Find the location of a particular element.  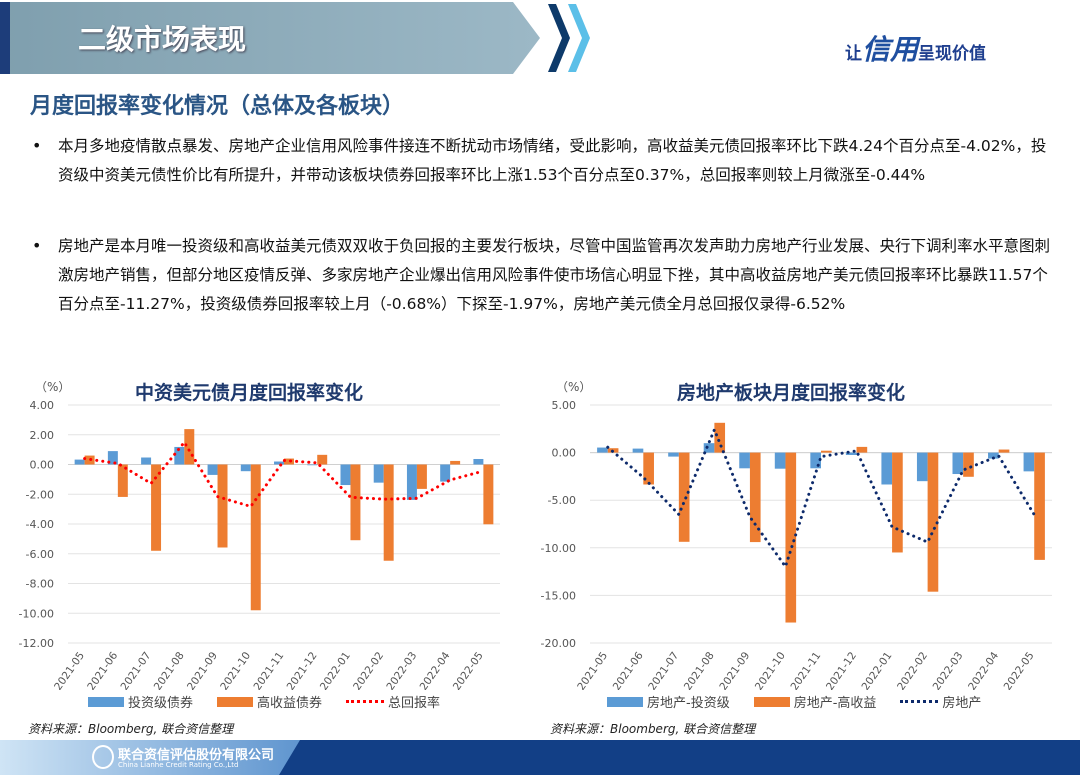

y-tick-label: -15.00 is located at coordinates (558, 595).